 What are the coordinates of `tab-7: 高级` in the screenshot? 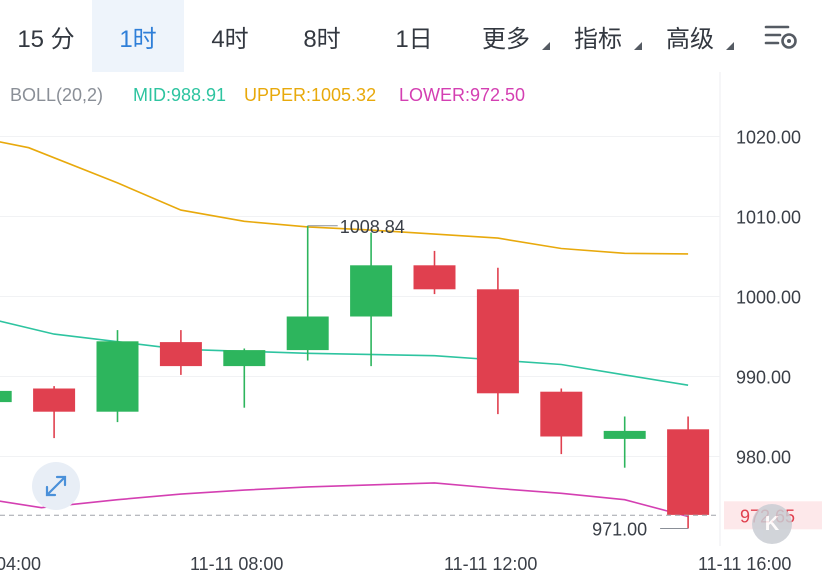 It's located at (690, 36).